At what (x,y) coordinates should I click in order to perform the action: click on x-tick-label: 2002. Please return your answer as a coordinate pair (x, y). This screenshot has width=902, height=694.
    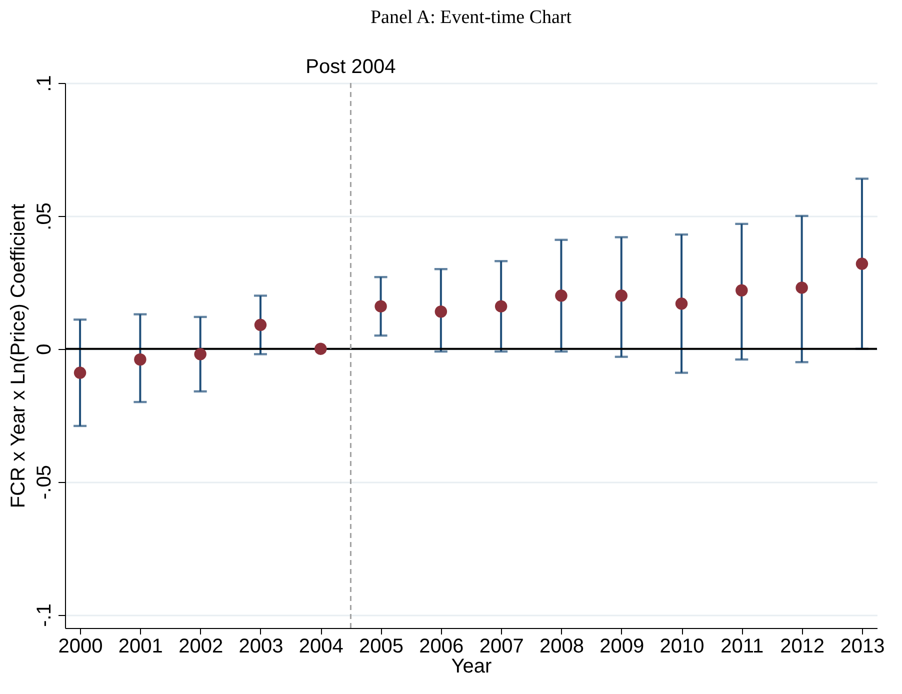
    Looking at the image, I should click on (201, 647).